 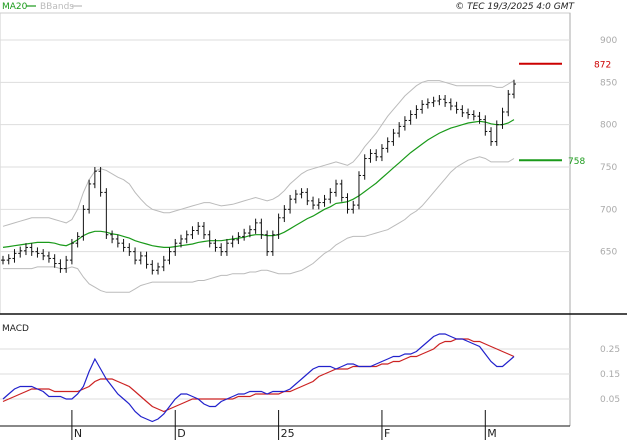 I want to click on x-tick-label: F, so click(x=387, y=433).